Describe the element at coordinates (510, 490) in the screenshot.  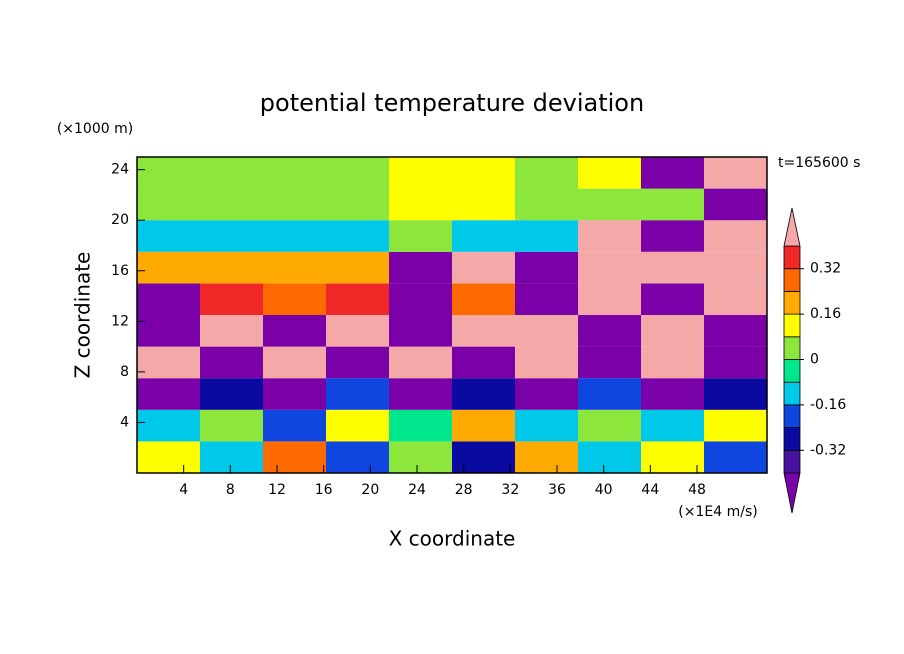
I see `x-tick-label: 32` at that location.